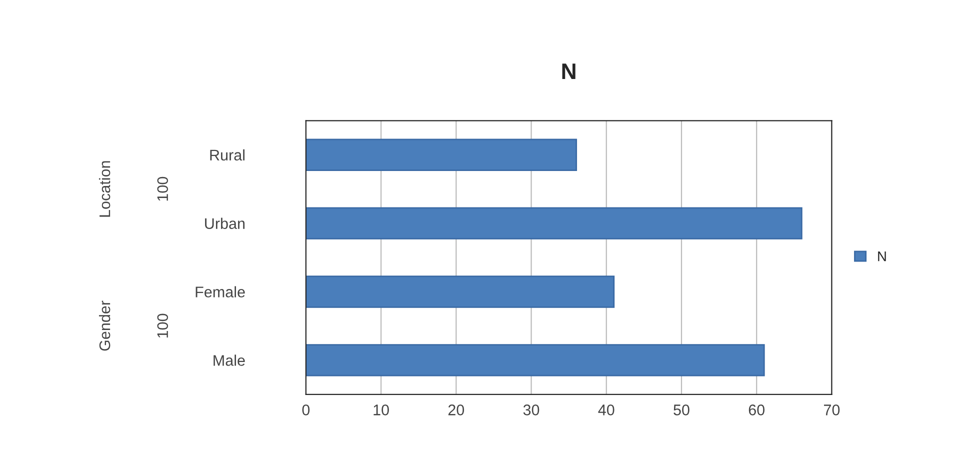 The image size is (956, 464). Describe the element at coordinates (832, 410) in the screenshot. I see `x-tick-label: 70` at that location.